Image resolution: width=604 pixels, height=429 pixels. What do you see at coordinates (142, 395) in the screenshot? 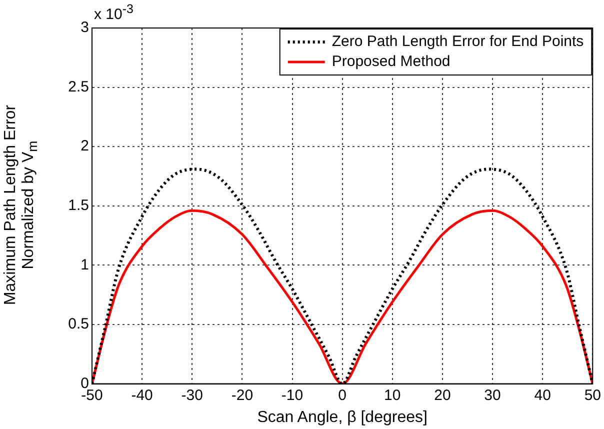
I see `x-tick-label: -40` at bounding box center [142, 395].